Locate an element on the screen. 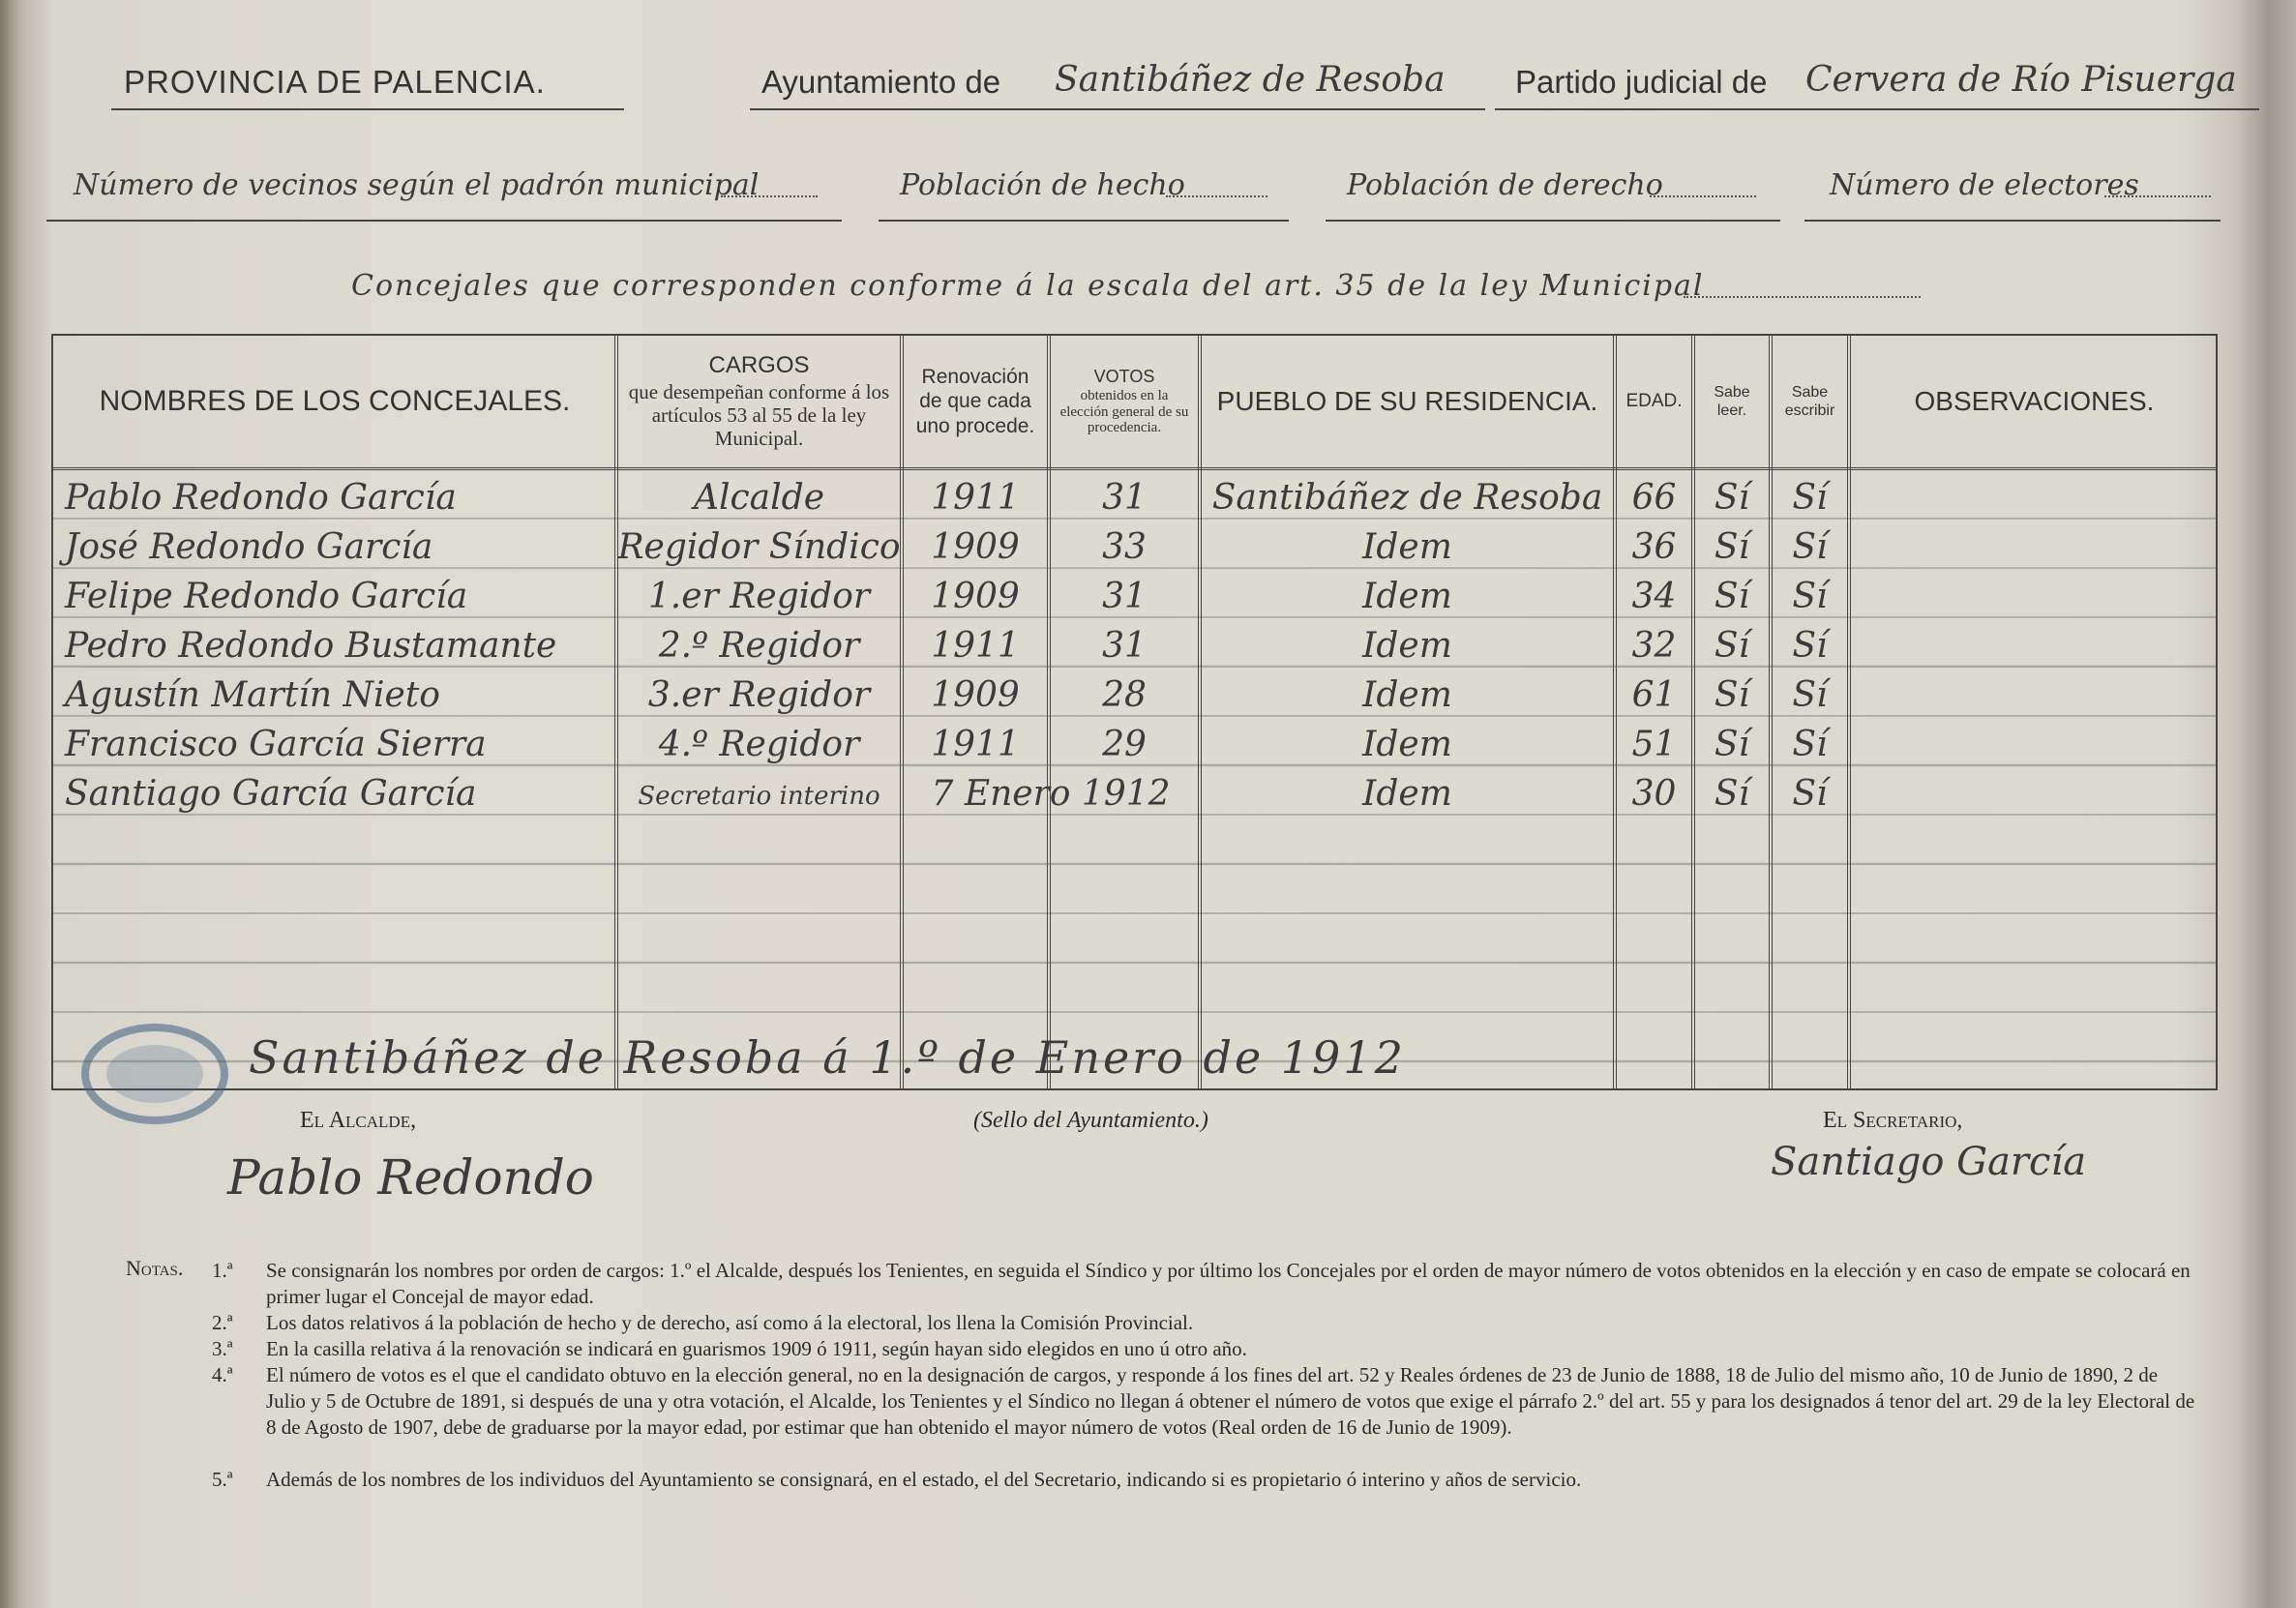 The width and height of the screenshot is (2296, 1608). table-cell: José Redondo García is located at coordinates (249, 547).